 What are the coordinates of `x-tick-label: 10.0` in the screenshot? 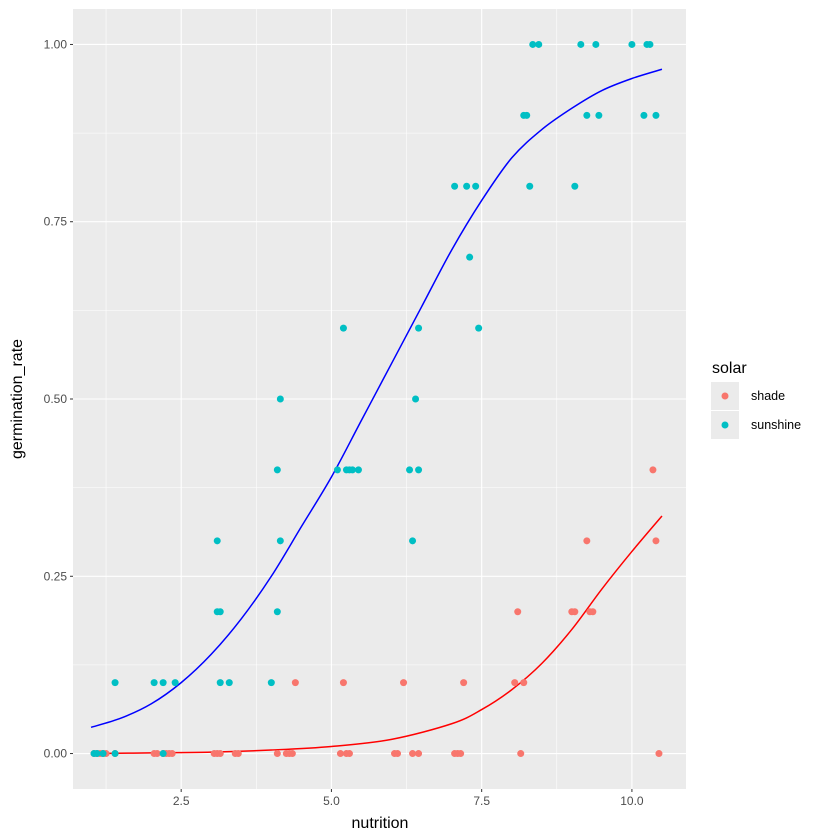 It's located at (632, 801).